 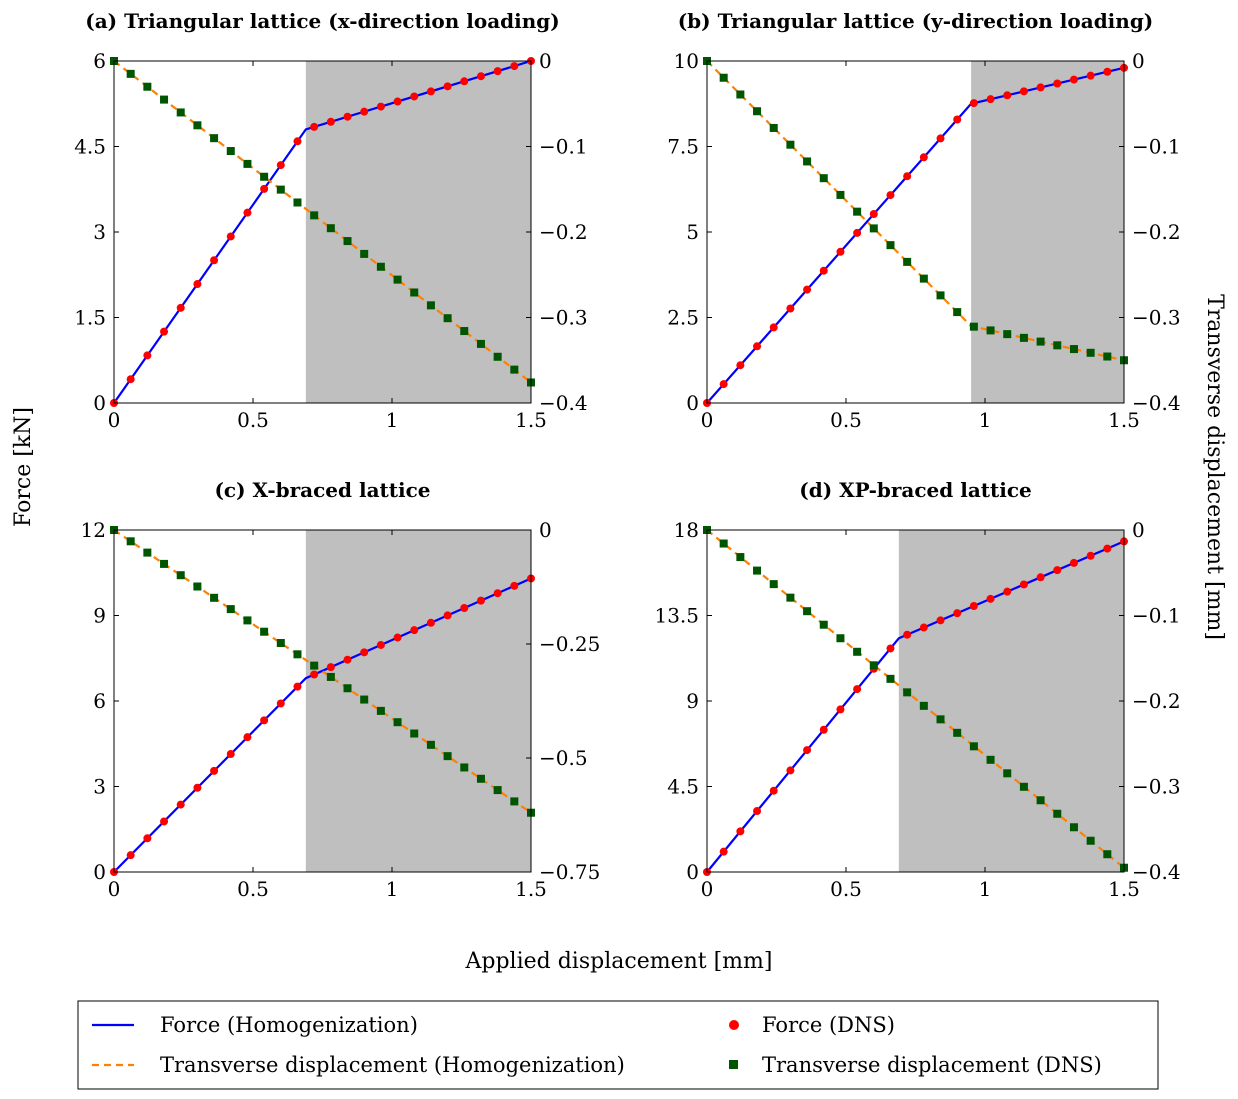 What do you see at coordinates (289, 1025) in the screenshot?
I see `legend-label-force-homogenization: Force (Homogenization)` at bounding box center [289, 1025].